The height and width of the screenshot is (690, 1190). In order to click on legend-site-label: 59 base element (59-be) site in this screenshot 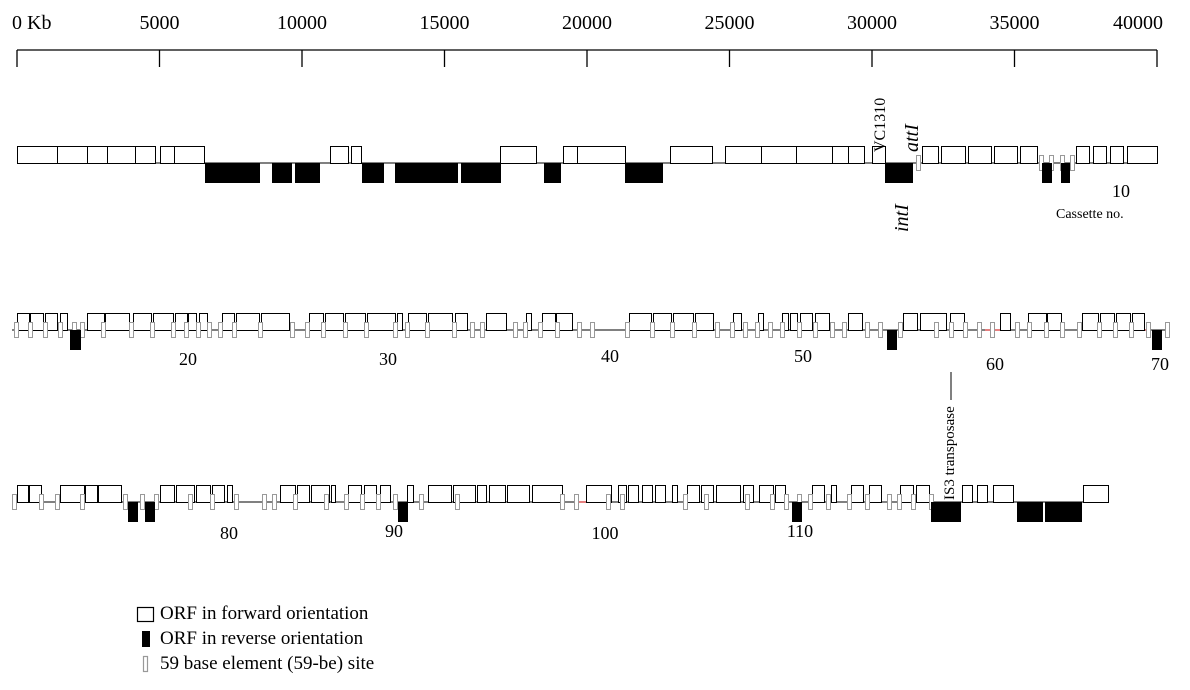, I will do `click(267, 663)`.